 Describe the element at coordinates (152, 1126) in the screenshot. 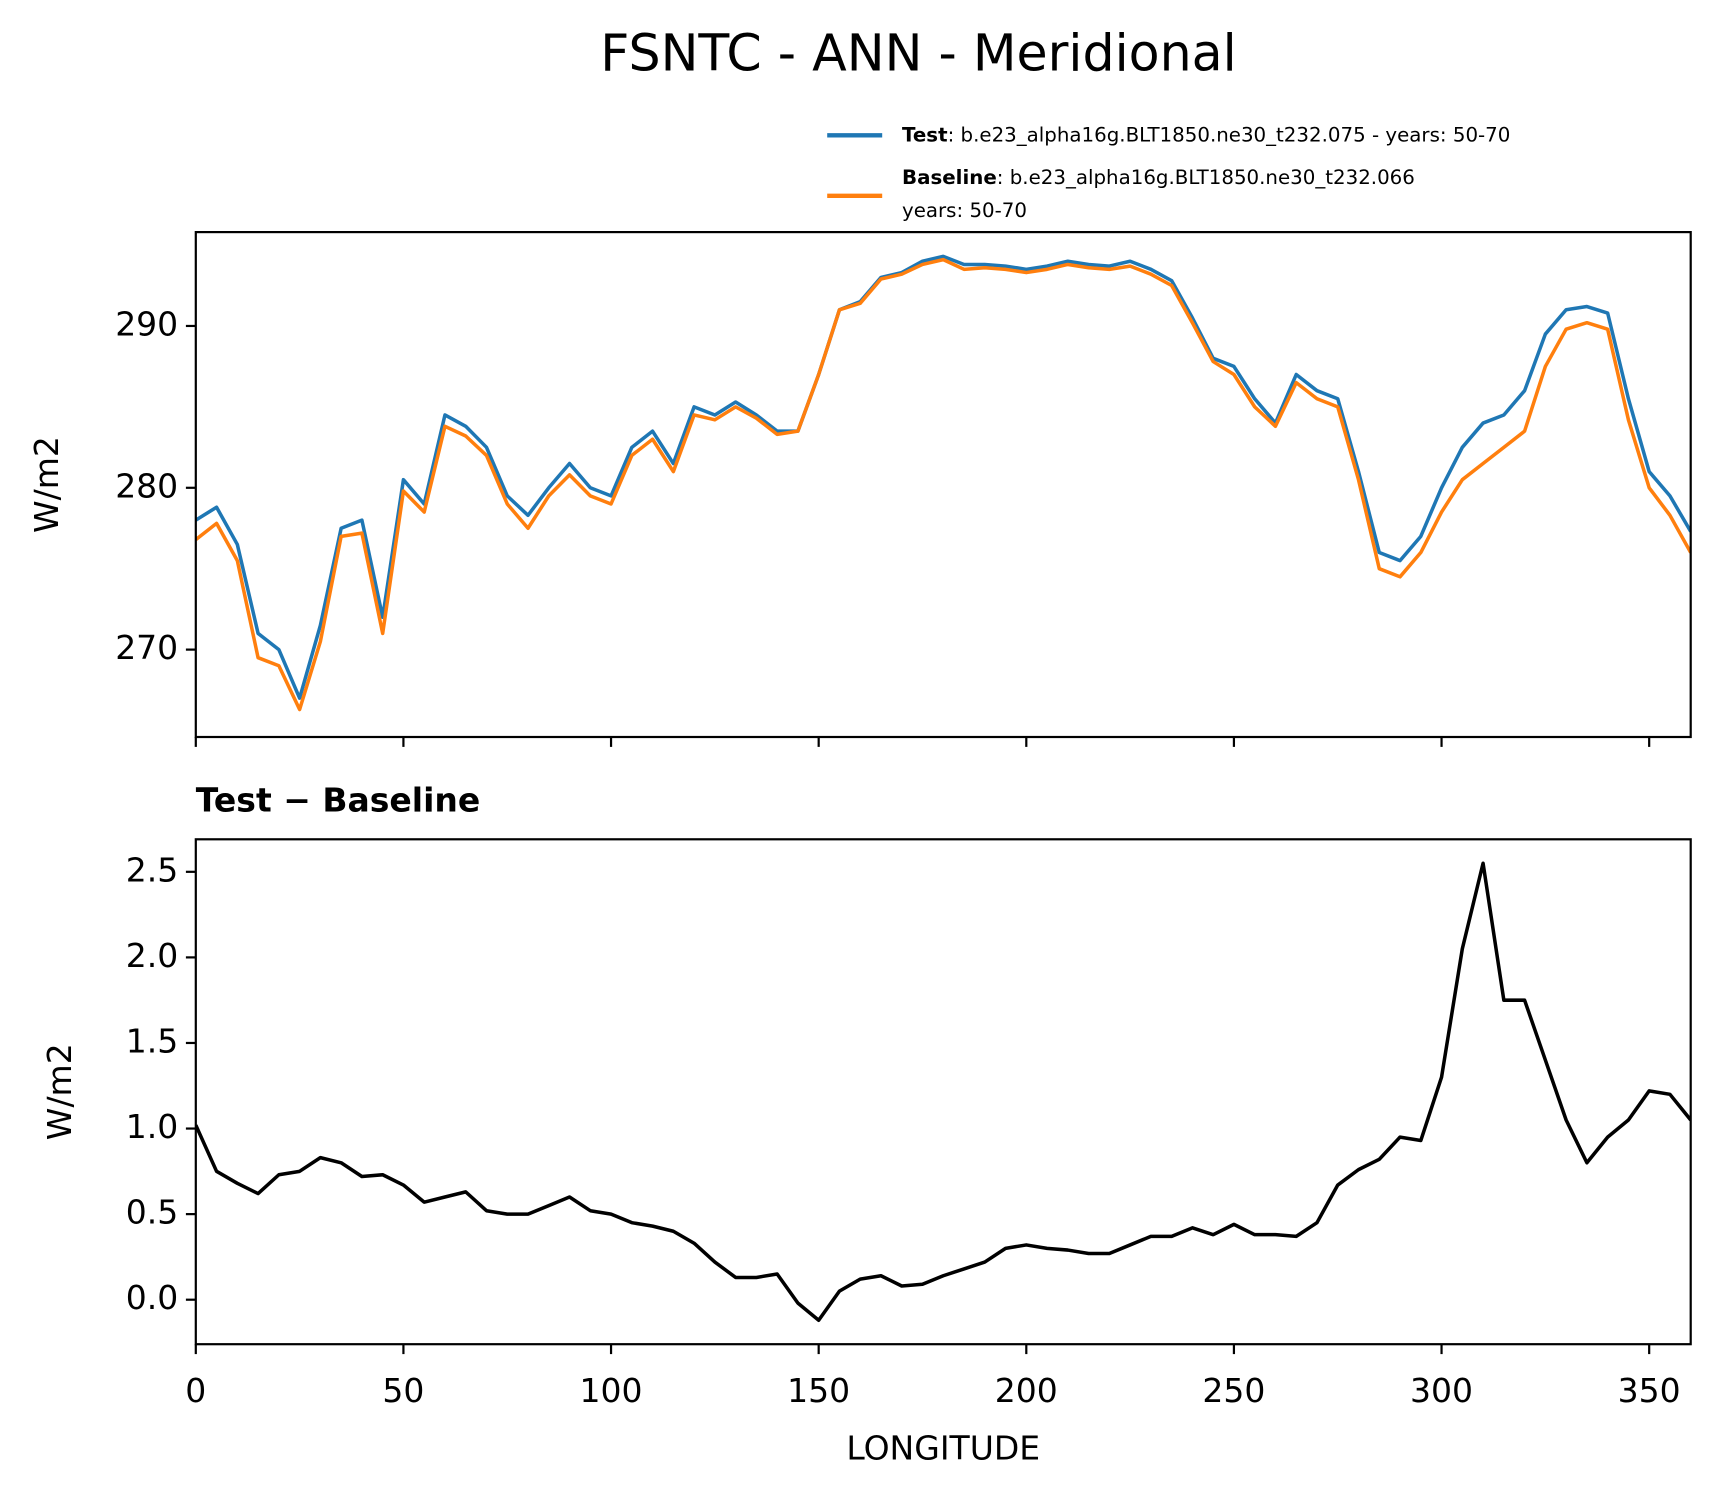

I see `y-tick-label: 1.0` at that location.